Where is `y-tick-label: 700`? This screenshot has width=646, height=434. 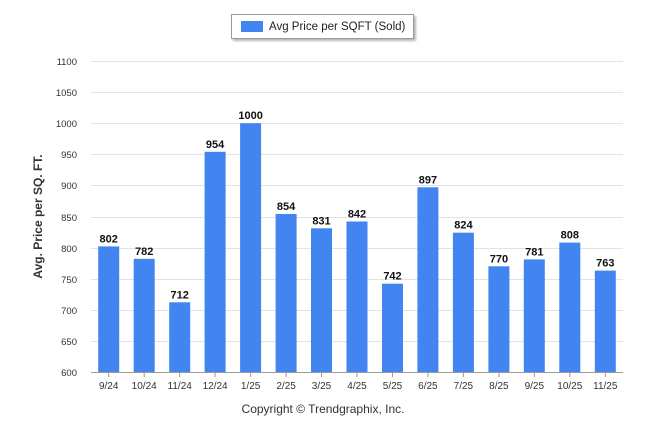 y-tick-label: 700 is located at coordinates (69, 311).